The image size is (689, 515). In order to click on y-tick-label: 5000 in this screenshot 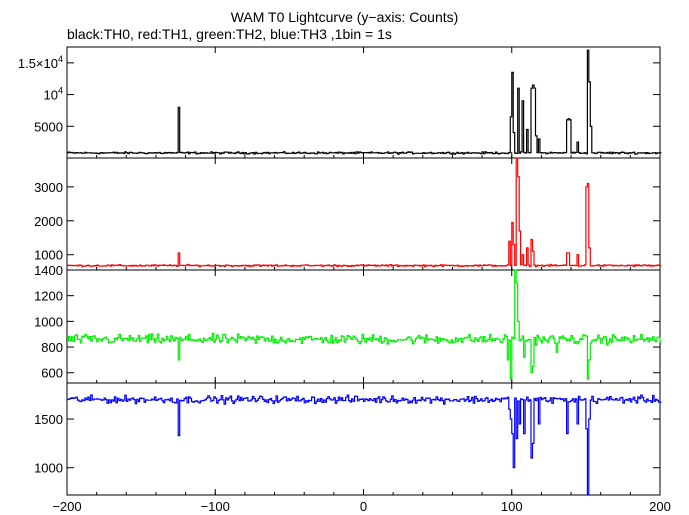, I will do `click(48, 126)`.